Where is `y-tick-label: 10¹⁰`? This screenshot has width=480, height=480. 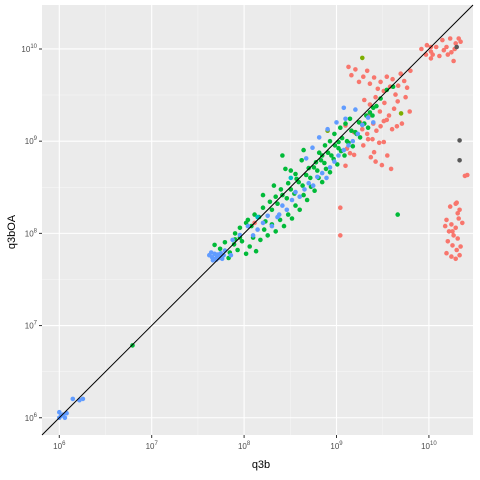 y-tick-label: 10¹⁰ is located at coordinates (29, 49).